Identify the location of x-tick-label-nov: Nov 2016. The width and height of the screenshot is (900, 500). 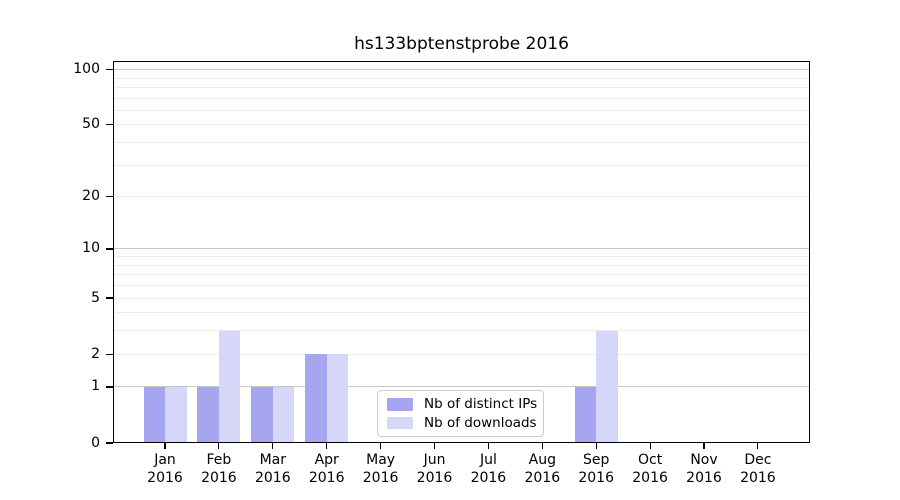
(704, 469).